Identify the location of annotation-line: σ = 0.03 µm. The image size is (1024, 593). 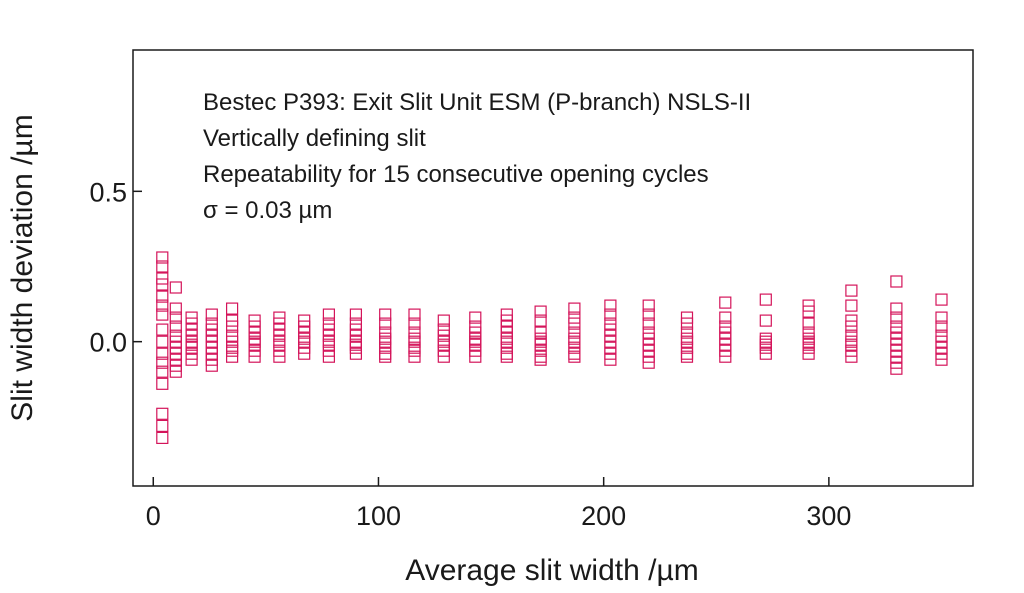
(267, 210).